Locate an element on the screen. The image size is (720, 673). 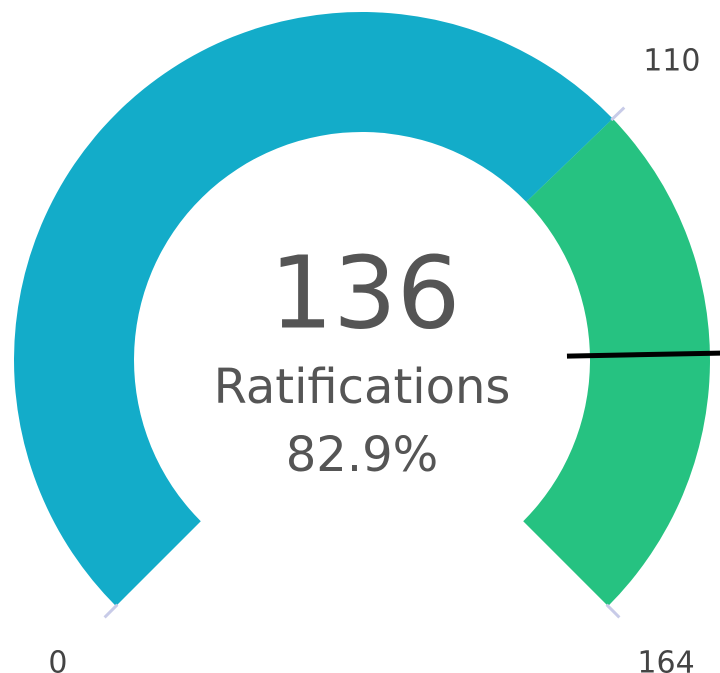
gauge-percent: 82.9% is located at coordinates (362, 455).